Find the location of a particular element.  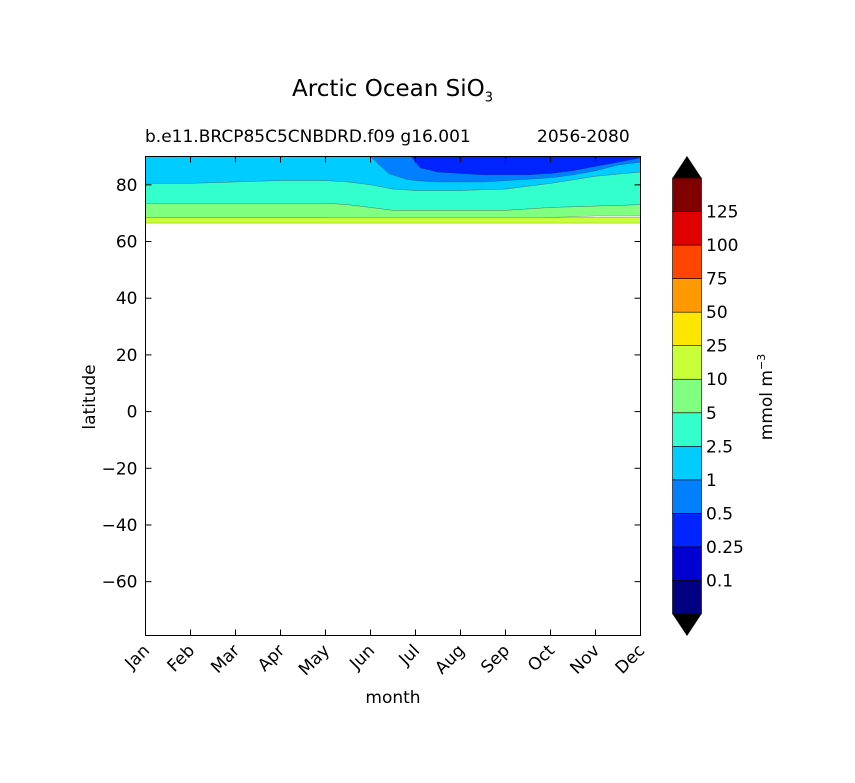

contour-fills is located at coordinates (393, 190).